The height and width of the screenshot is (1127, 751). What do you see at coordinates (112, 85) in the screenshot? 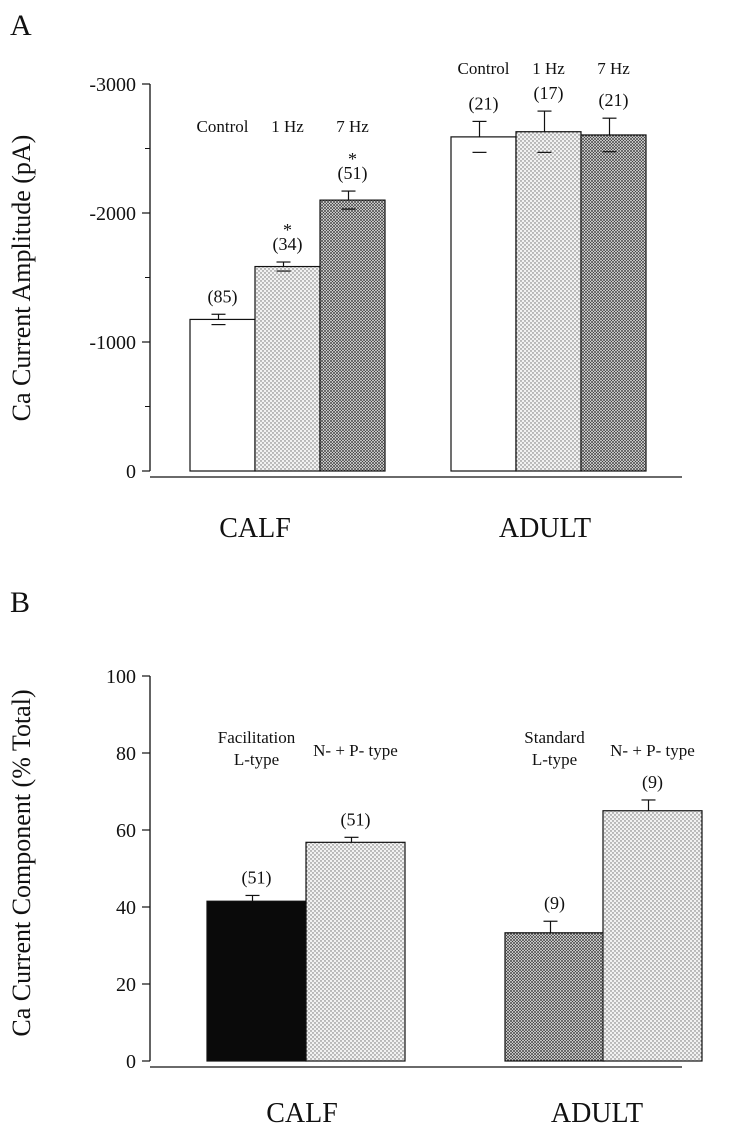
I see `a-y-tick-label: -3000` at bounding box center [112, 85].